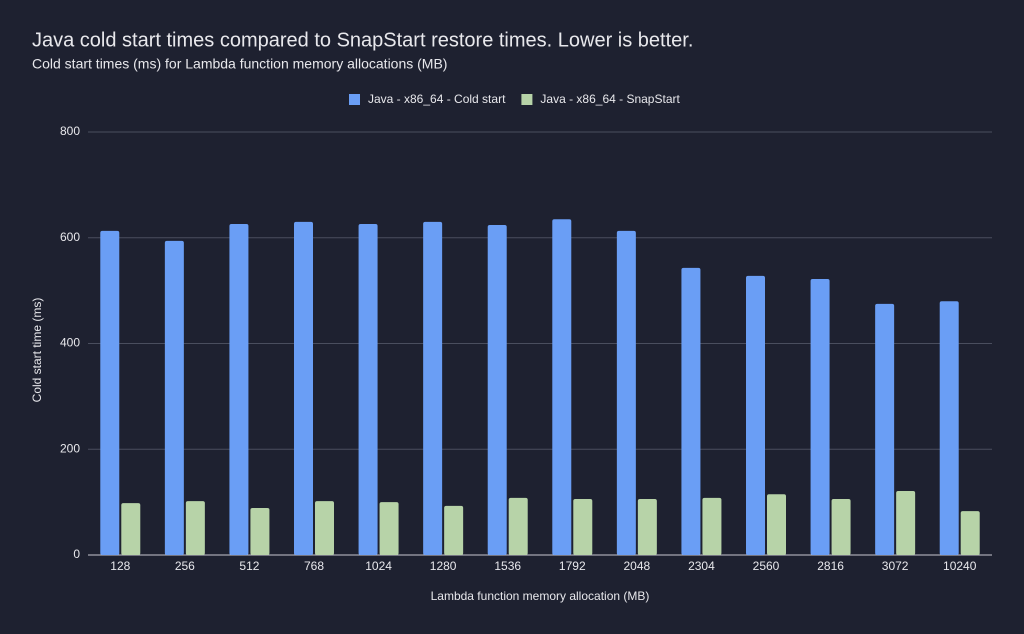 This screenshot has height=634, width=1024. Describe the element at coordinates (70, 343) in the screenshot. I see `y-tick-label: 400` at that location.